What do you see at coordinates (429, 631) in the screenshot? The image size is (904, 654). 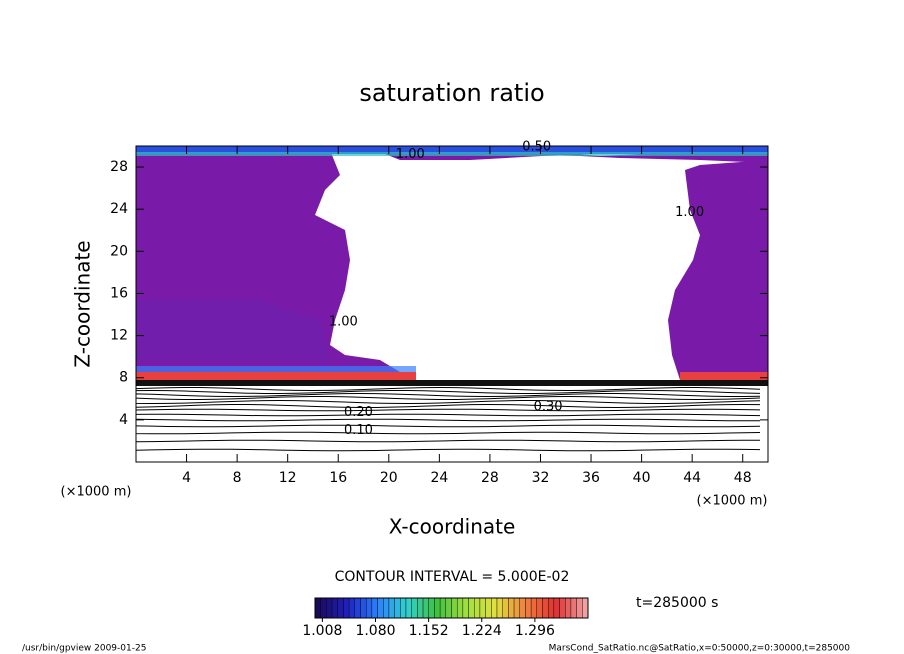 I see `colorbar-tick-label: 1.152` at bounding box center [429, 631].